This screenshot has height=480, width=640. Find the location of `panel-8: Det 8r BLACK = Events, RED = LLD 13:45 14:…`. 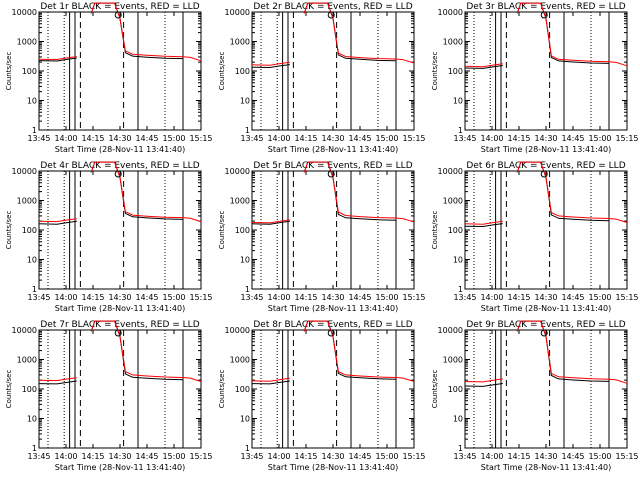

panel-8: Det 8r BLACK = Events, RED = LLD 13:45 14:… is located at coordinates (322, 396).